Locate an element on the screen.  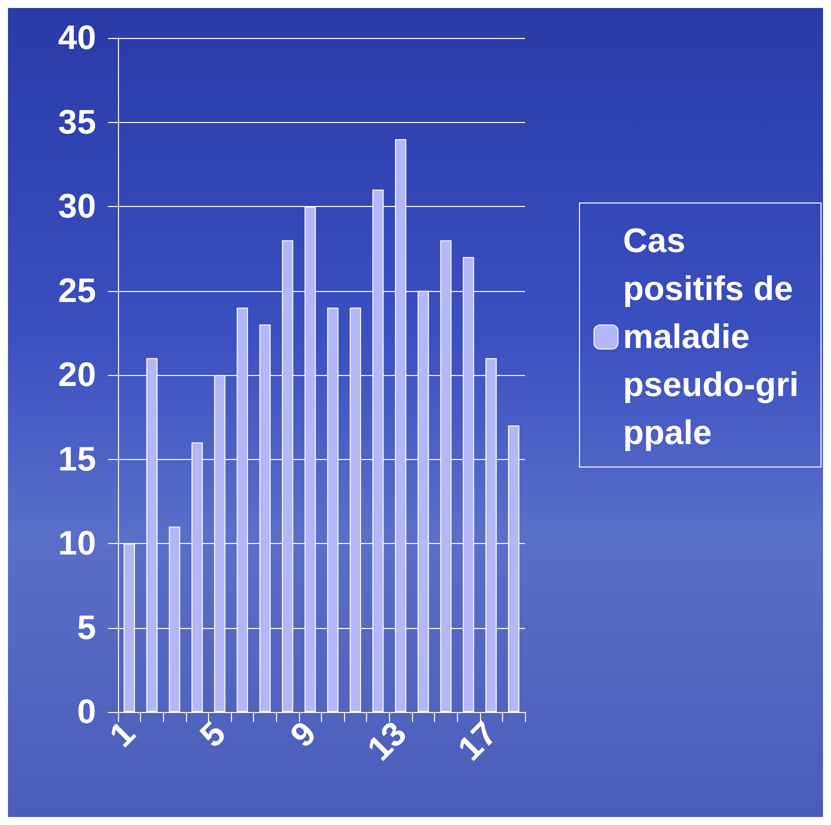
y-tick-label: 5 is located at coordinates (86, 627).